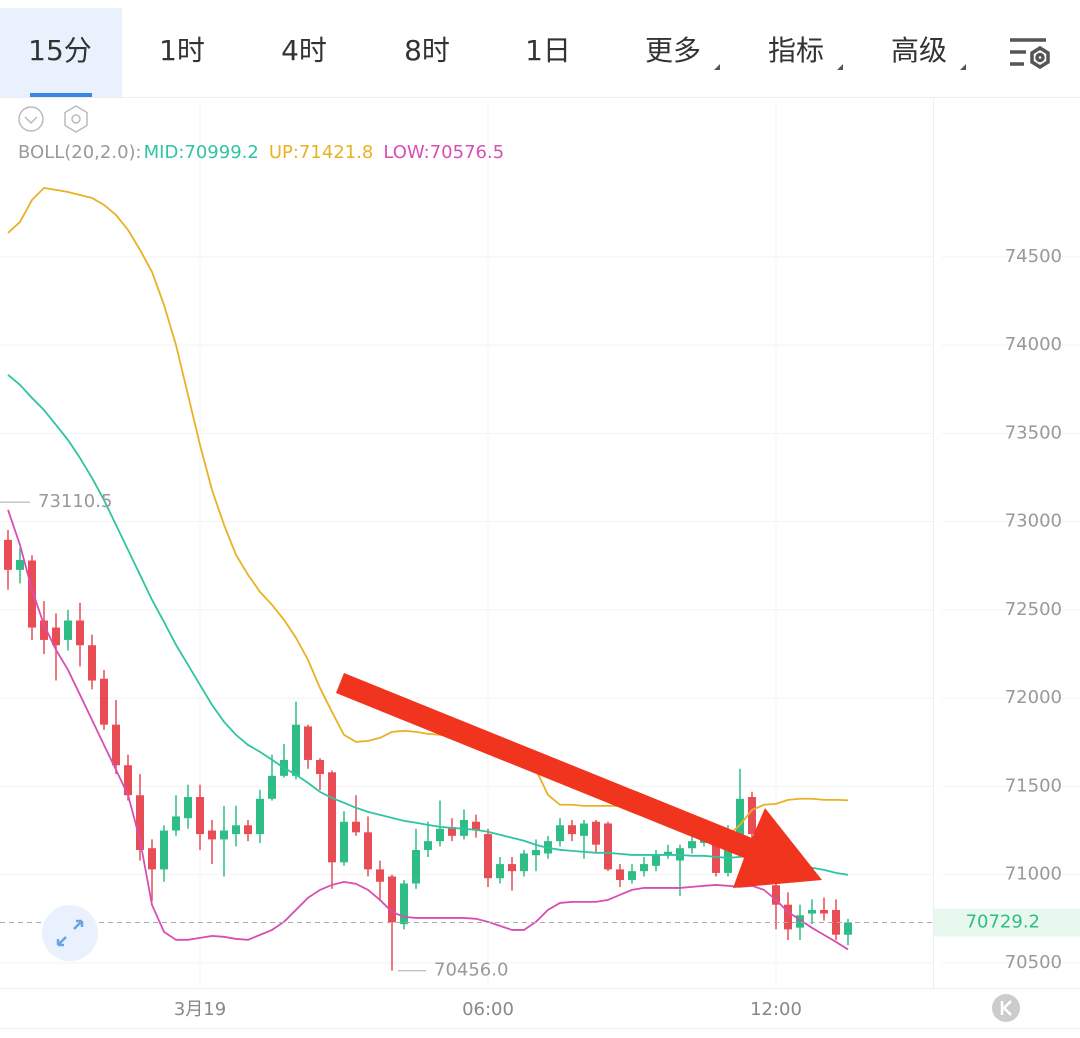  What do you see at coordinates (443, 152) in the screenshot?
I see `legend-entry: LOW:70576.5` at bounding box center [443, 152].